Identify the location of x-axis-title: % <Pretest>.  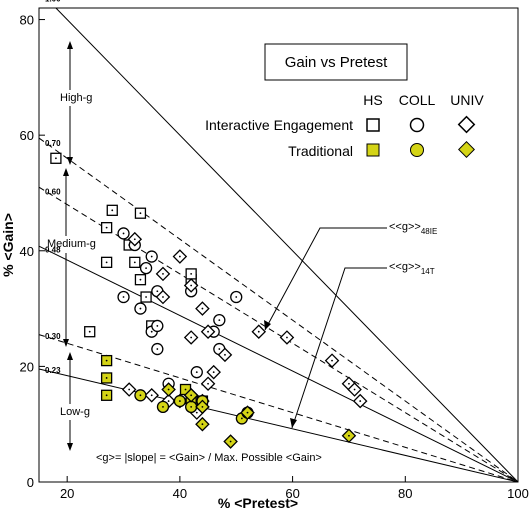
(258, 503).